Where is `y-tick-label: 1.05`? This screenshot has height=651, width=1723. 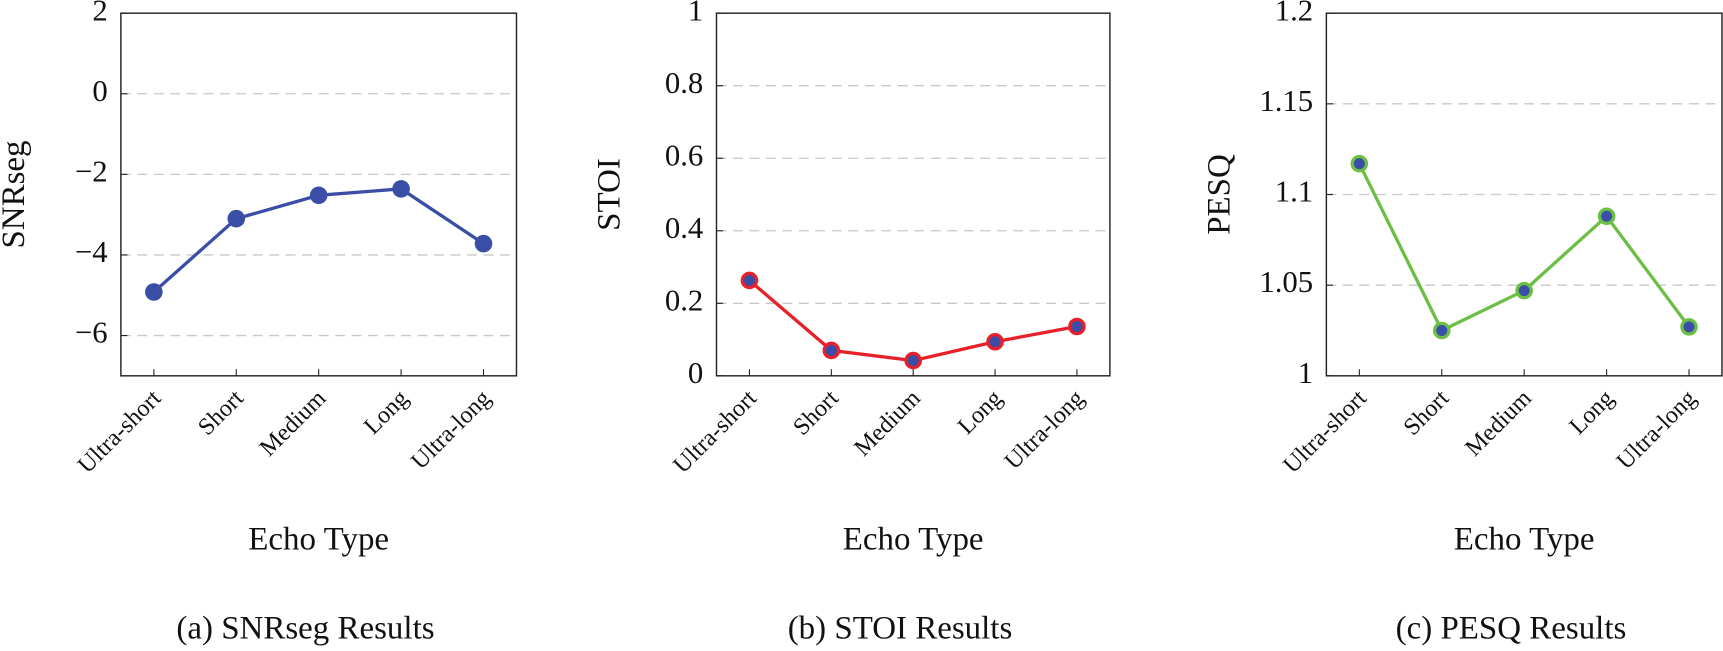
y-tick-label: 1.05 is located at coordinates (1286, 282).